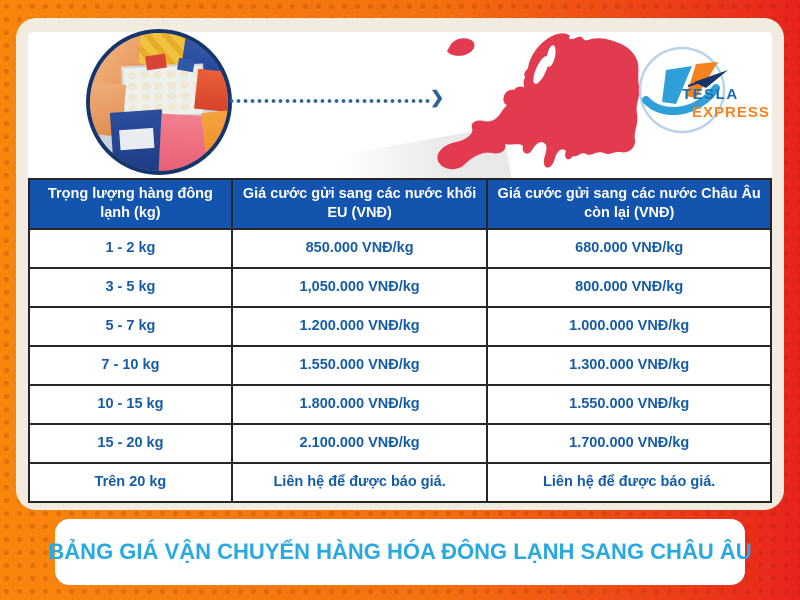 This screenshot has width=800, height=600. What do you see at coordinates (130, 443) in the screenshot?
I see `table-cell: 15 - 20 kg` at bounding box center [130, 443].